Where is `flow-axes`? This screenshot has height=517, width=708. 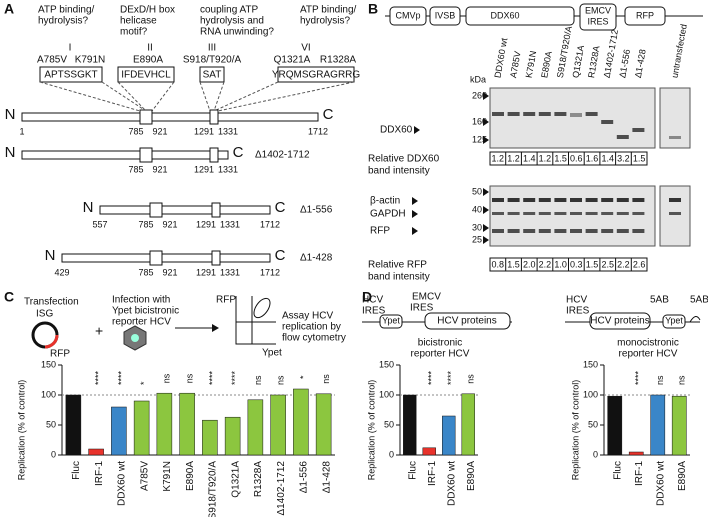
flow-axes is located at coordinates (255, 320).